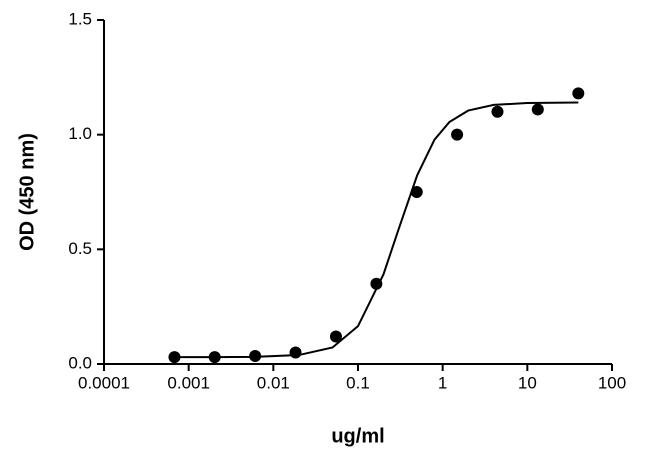  Describe the element at coordinates (273, 382) in the screenshot. I see `x-tick-label: 0.01` at that location.